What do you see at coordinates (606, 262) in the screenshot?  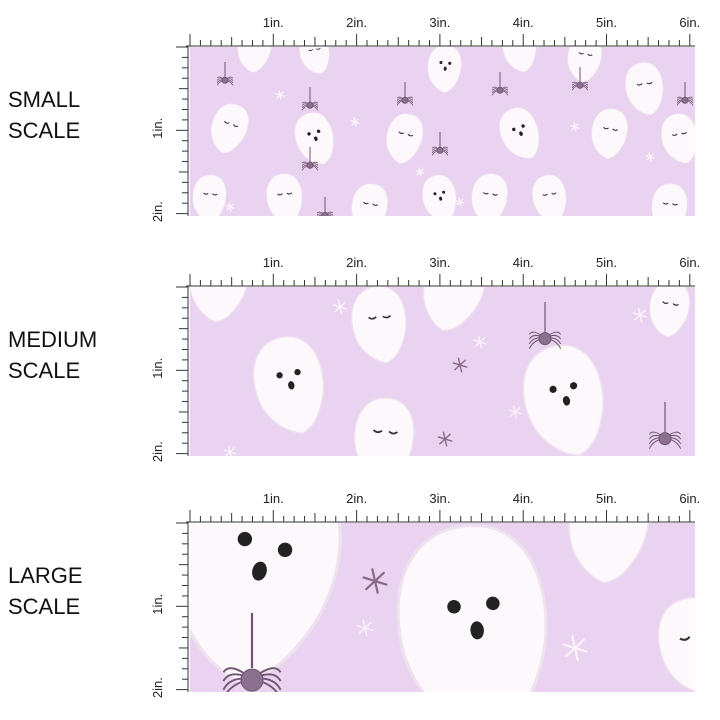 I see `ruler-label: 5in.` at bounding box center [606, 262].